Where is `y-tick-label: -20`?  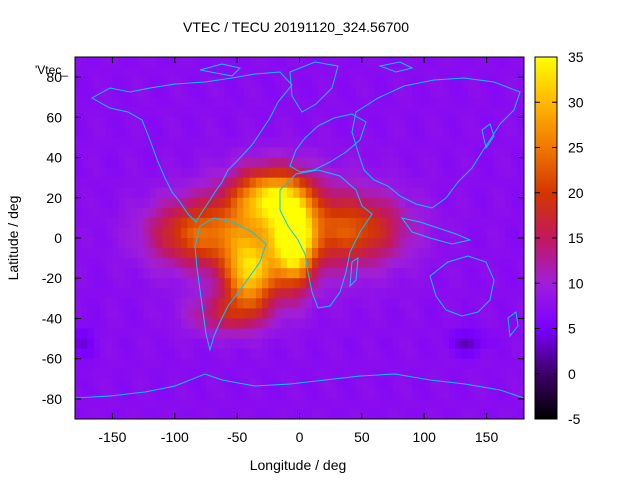 y-tick-label: -20 is located at coordinates (52, 278).